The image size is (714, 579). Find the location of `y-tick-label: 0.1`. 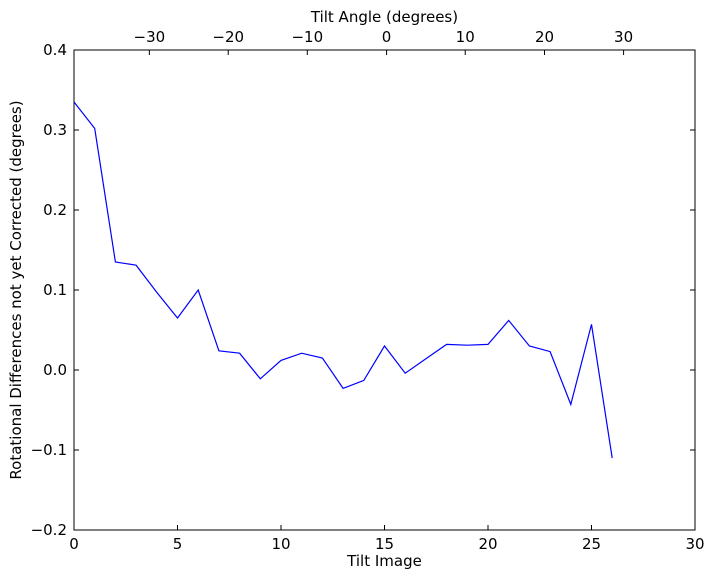

y-tick-label: 0.1 is located at coordinates (55, 290).